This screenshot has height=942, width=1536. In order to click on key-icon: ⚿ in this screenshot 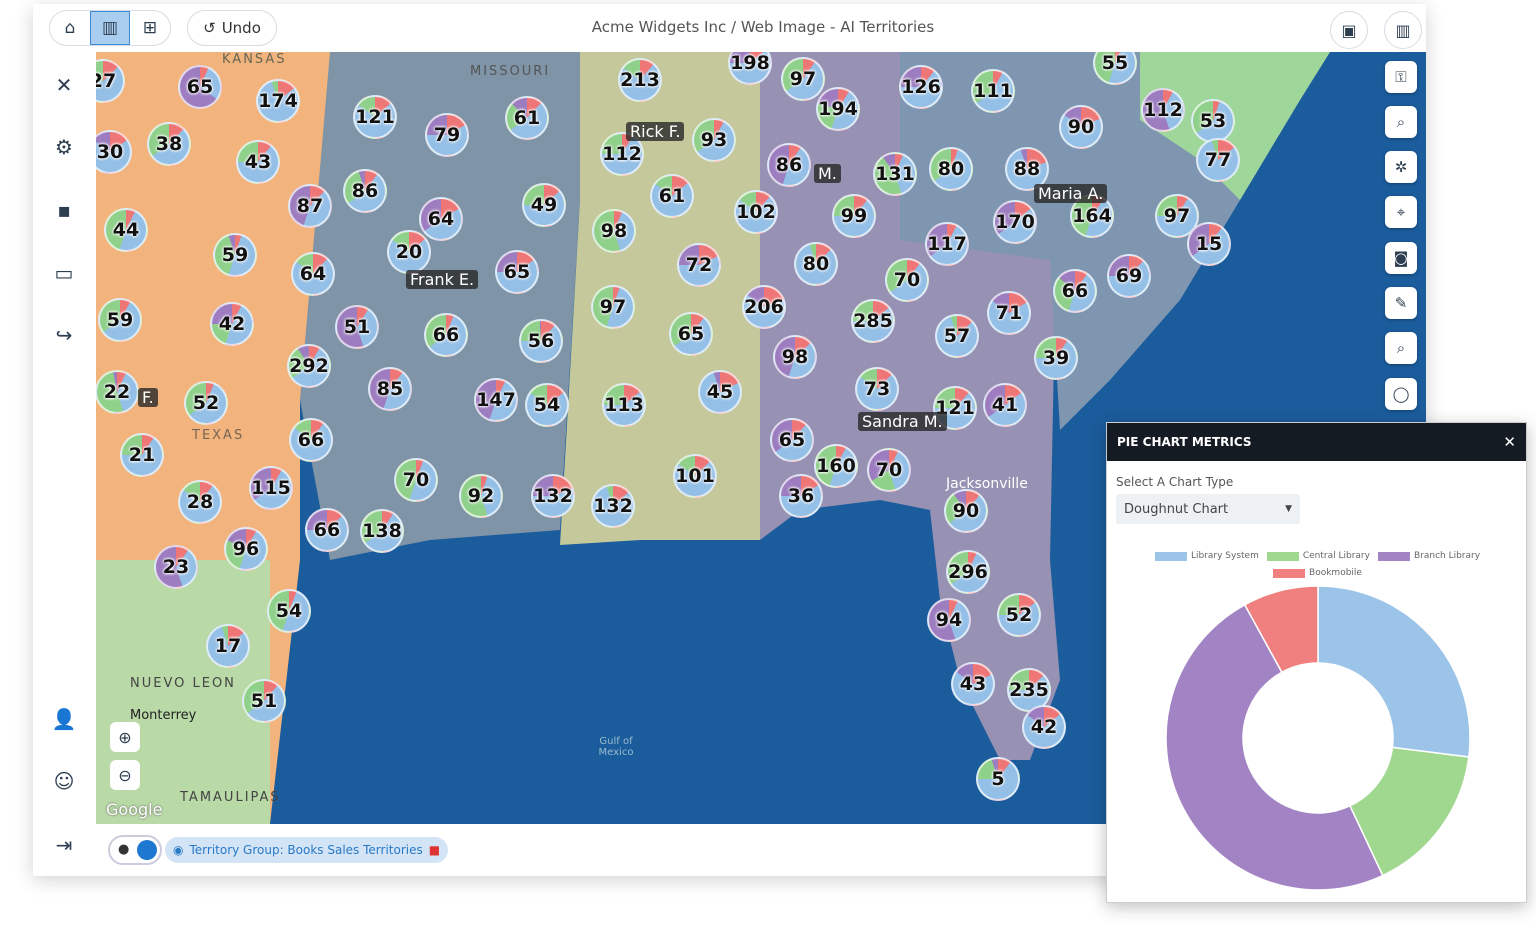, I will do `click(1401, 77)`.